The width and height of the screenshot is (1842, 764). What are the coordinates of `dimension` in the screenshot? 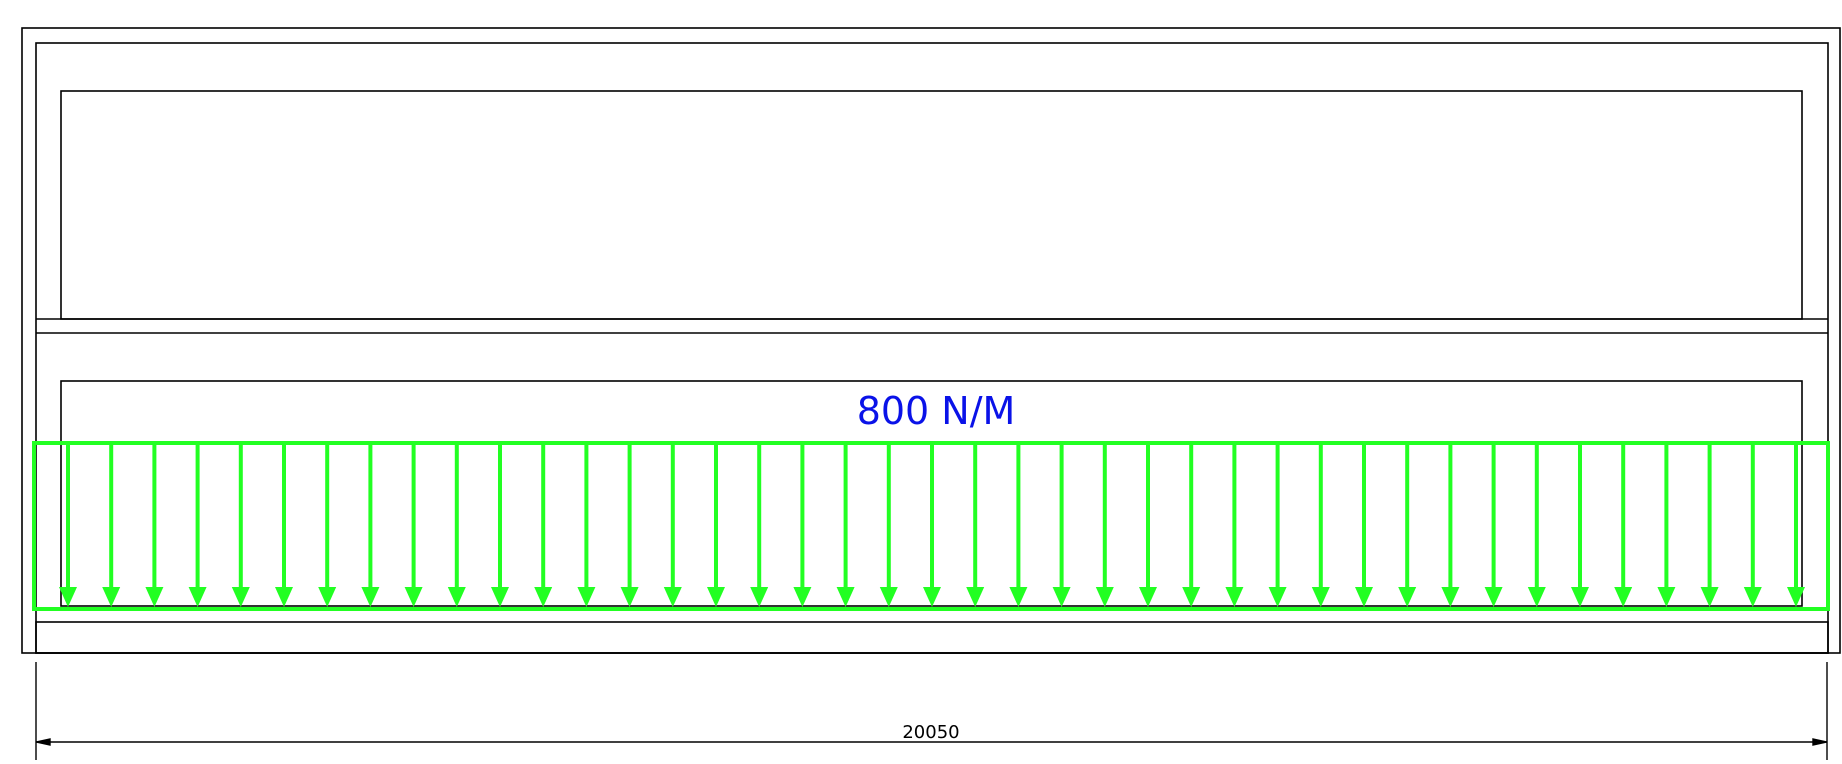 It's located at (931, 711).